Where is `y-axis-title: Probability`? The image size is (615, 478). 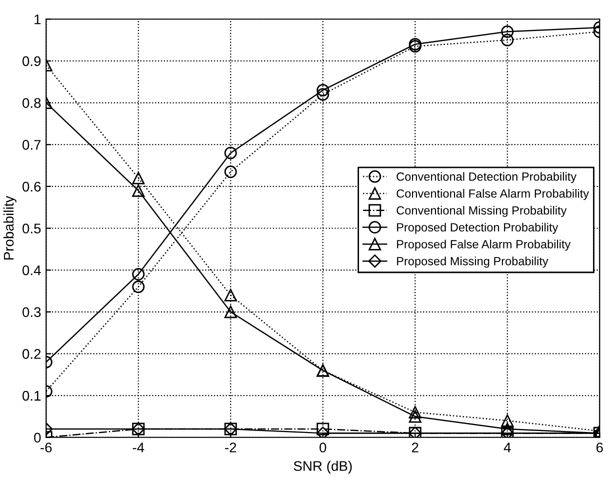 y-axis-title: Probability is located at coordinates (9, 228).